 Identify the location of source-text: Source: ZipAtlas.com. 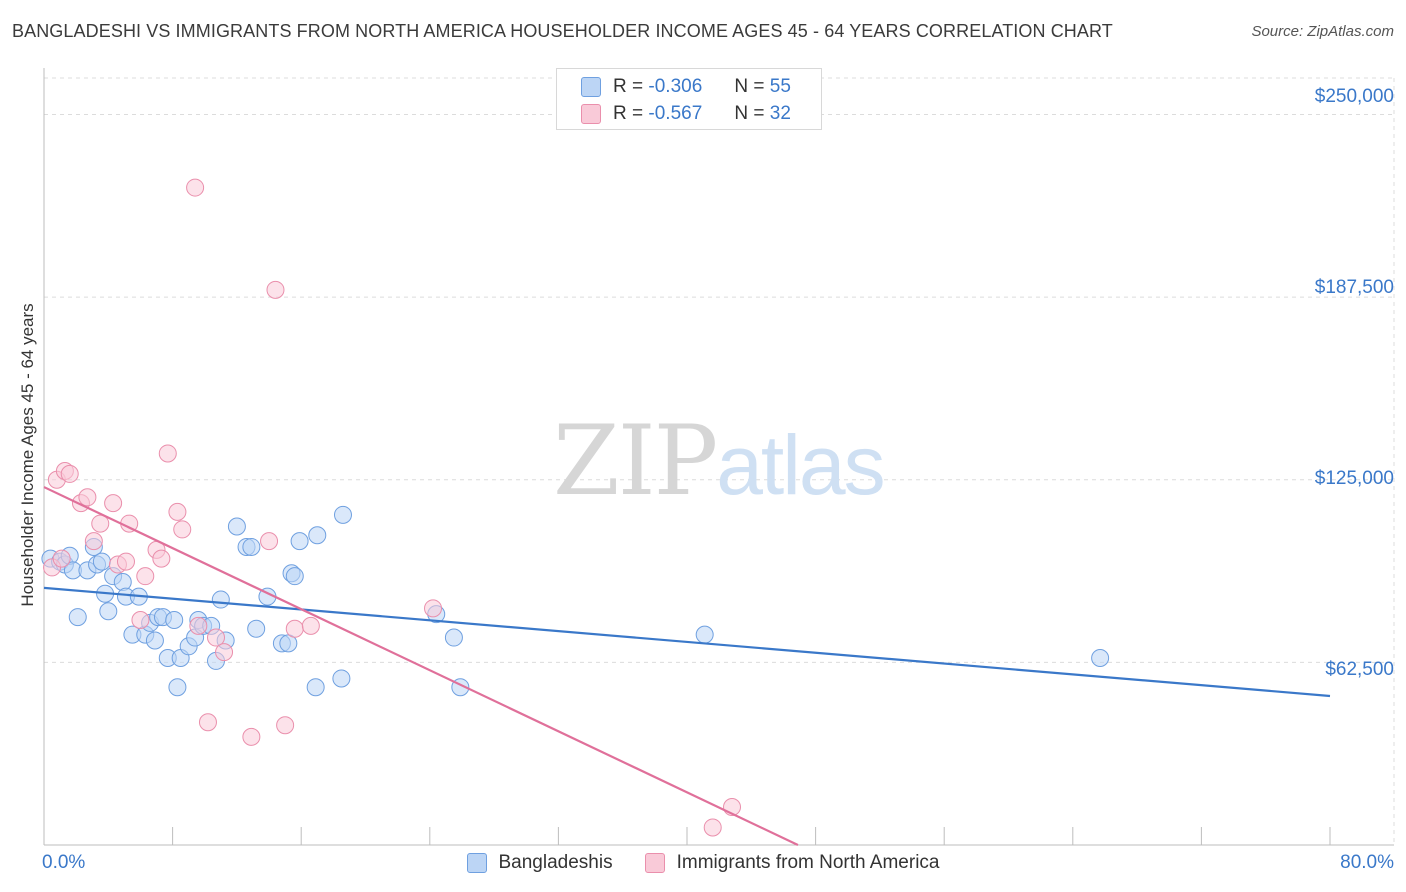
(1322, 31).